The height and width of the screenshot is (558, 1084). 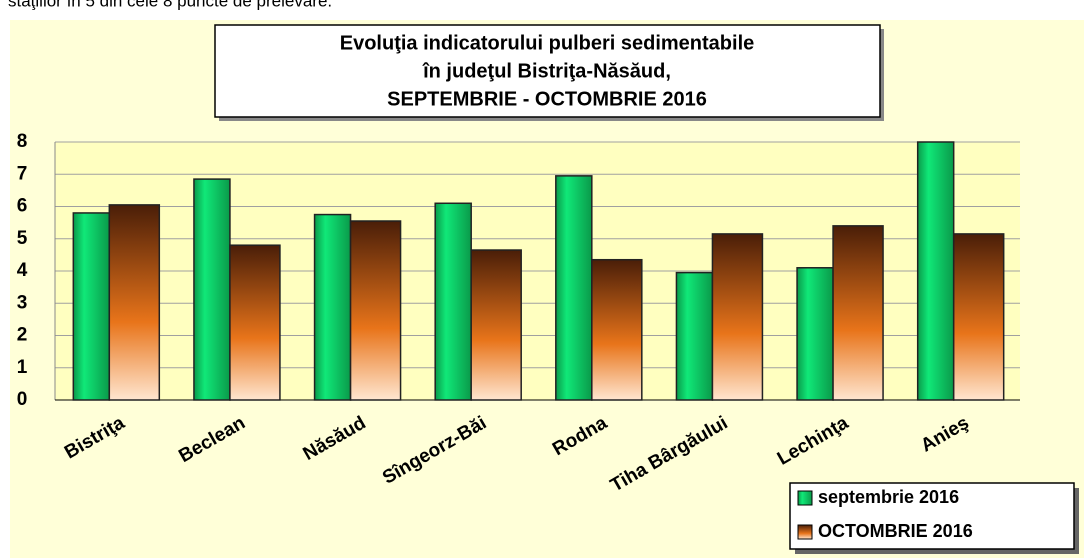 I want to click on chart-title: în judeţul Bistriţa-Năsăud,, so click(x=546, y=71).